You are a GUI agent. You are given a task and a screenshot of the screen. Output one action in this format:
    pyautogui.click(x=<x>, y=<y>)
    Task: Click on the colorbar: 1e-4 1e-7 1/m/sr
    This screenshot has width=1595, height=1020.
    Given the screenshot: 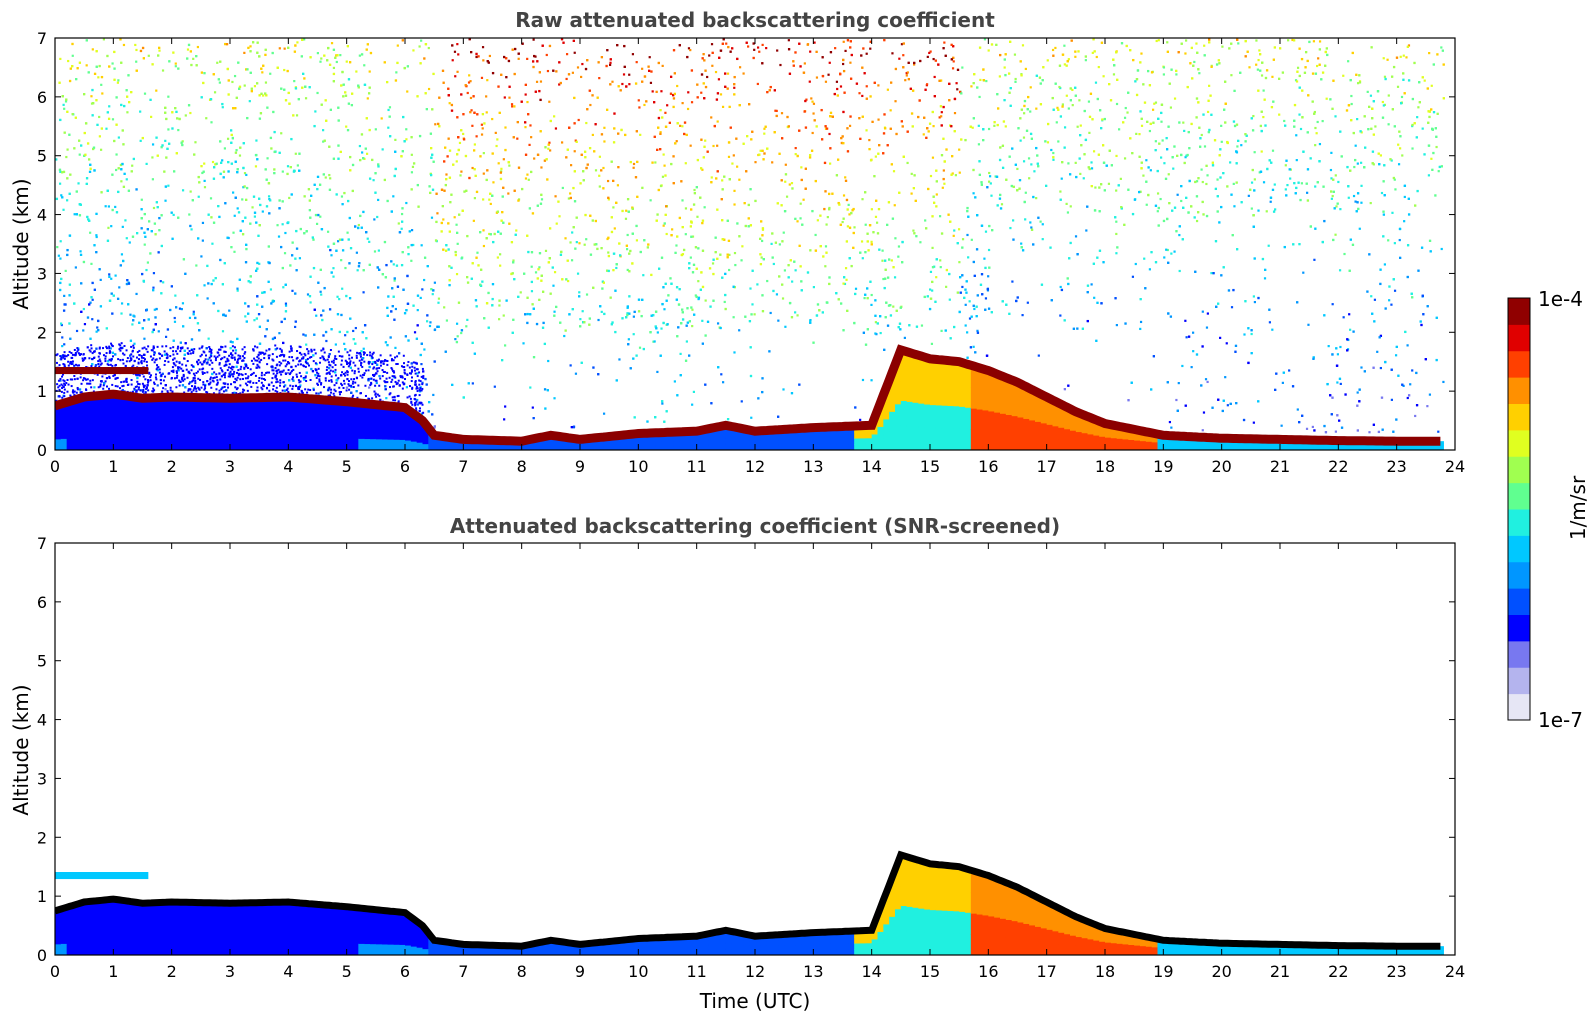 What is the action you would take?
    pyautogui.click(x=1548, y=509)
    